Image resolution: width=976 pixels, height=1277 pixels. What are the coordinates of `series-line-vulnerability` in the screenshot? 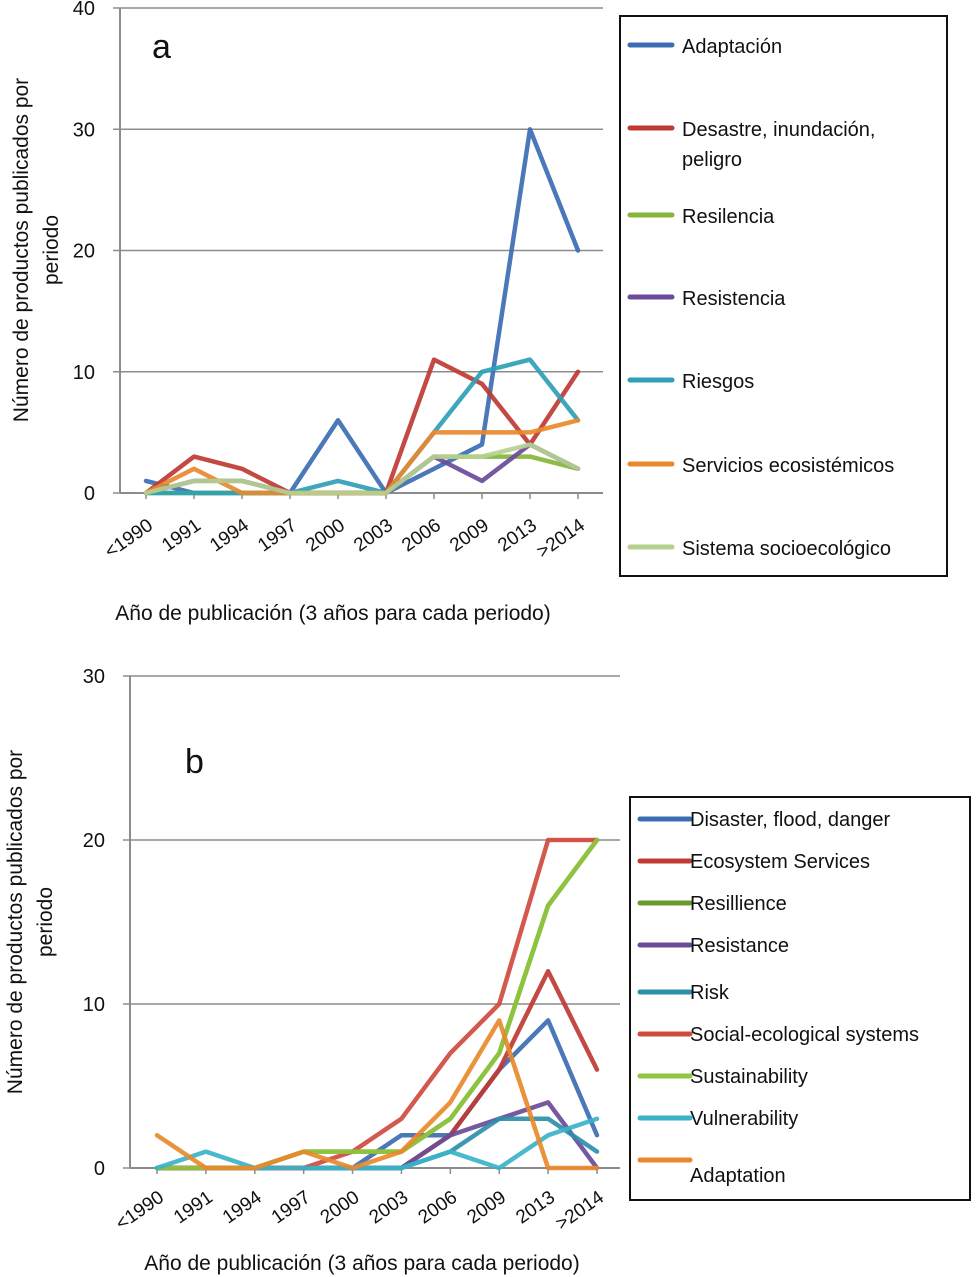 It's located at (377, 1143).